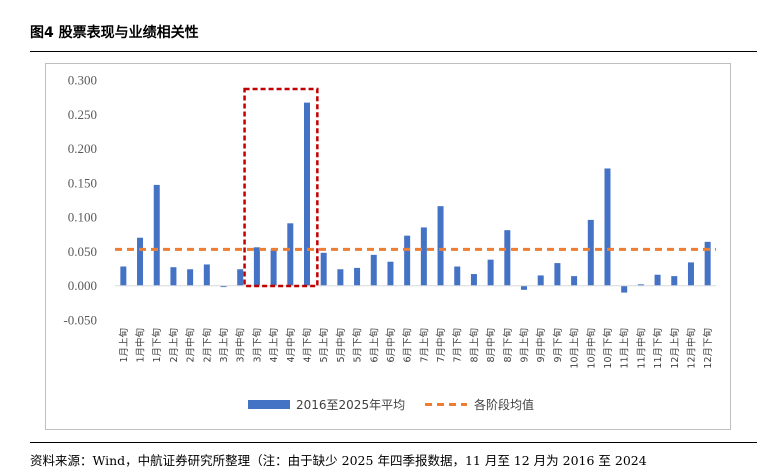 The image size is (757, 469). Describe the element at coordinates (307, 345) in the screenshot. I see `x-tick-label: 4月下旬` at that location.